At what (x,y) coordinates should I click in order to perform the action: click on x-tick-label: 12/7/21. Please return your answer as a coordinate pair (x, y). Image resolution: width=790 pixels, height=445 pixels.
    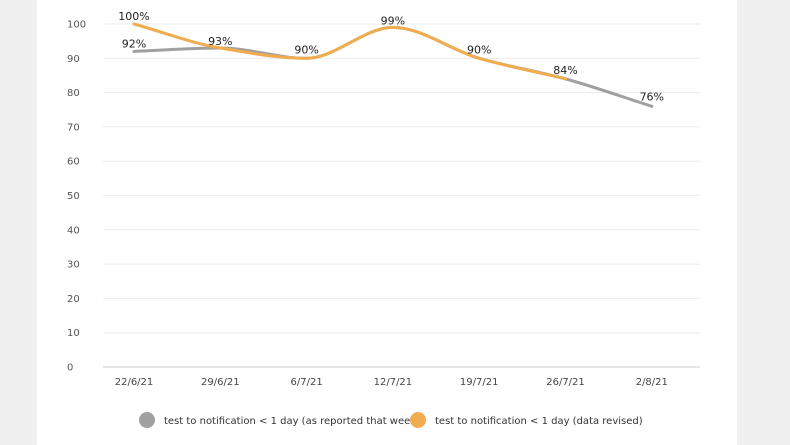
    Looking at the image, I should click on (393, 382).